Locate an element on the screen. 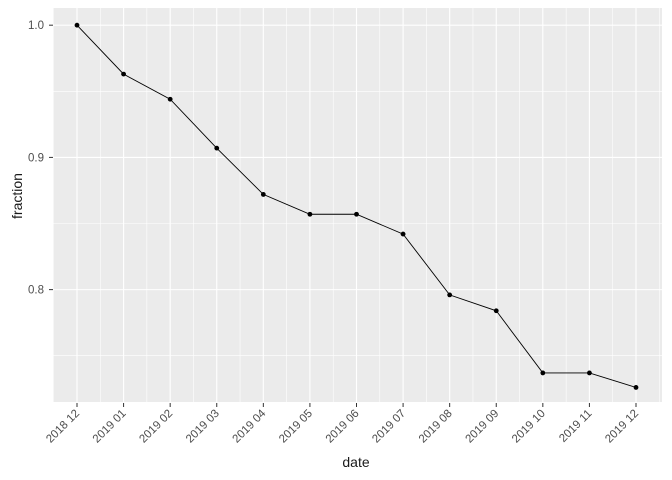 The image size is (672, 480). x-axis-title: date is located at coordinates (356, 462).